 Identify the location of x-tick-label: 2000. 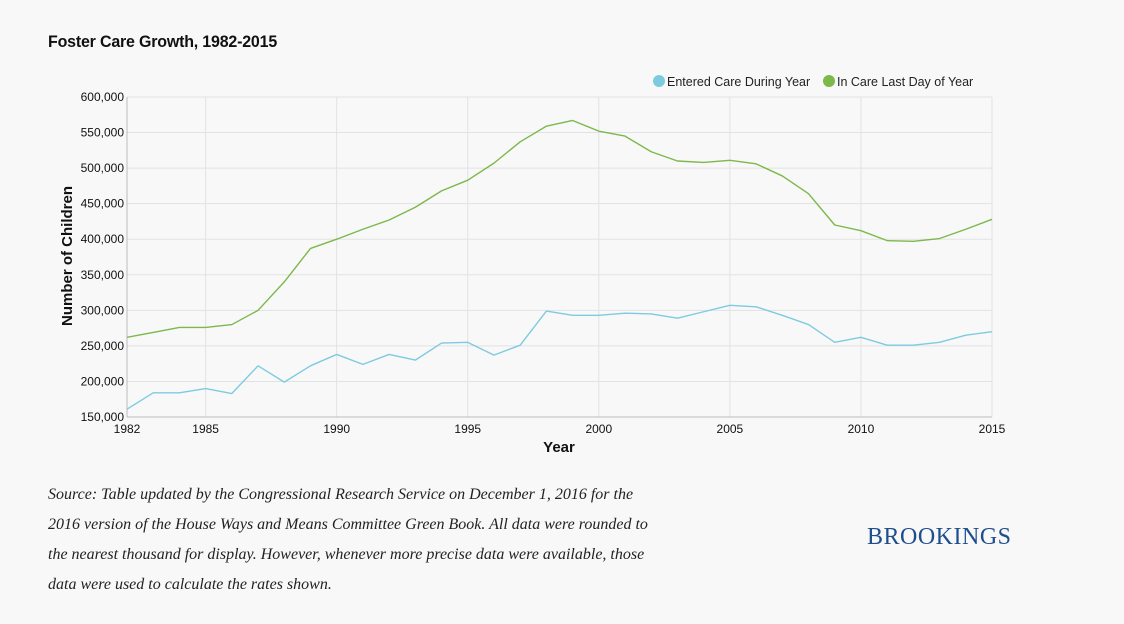
(598, 429).